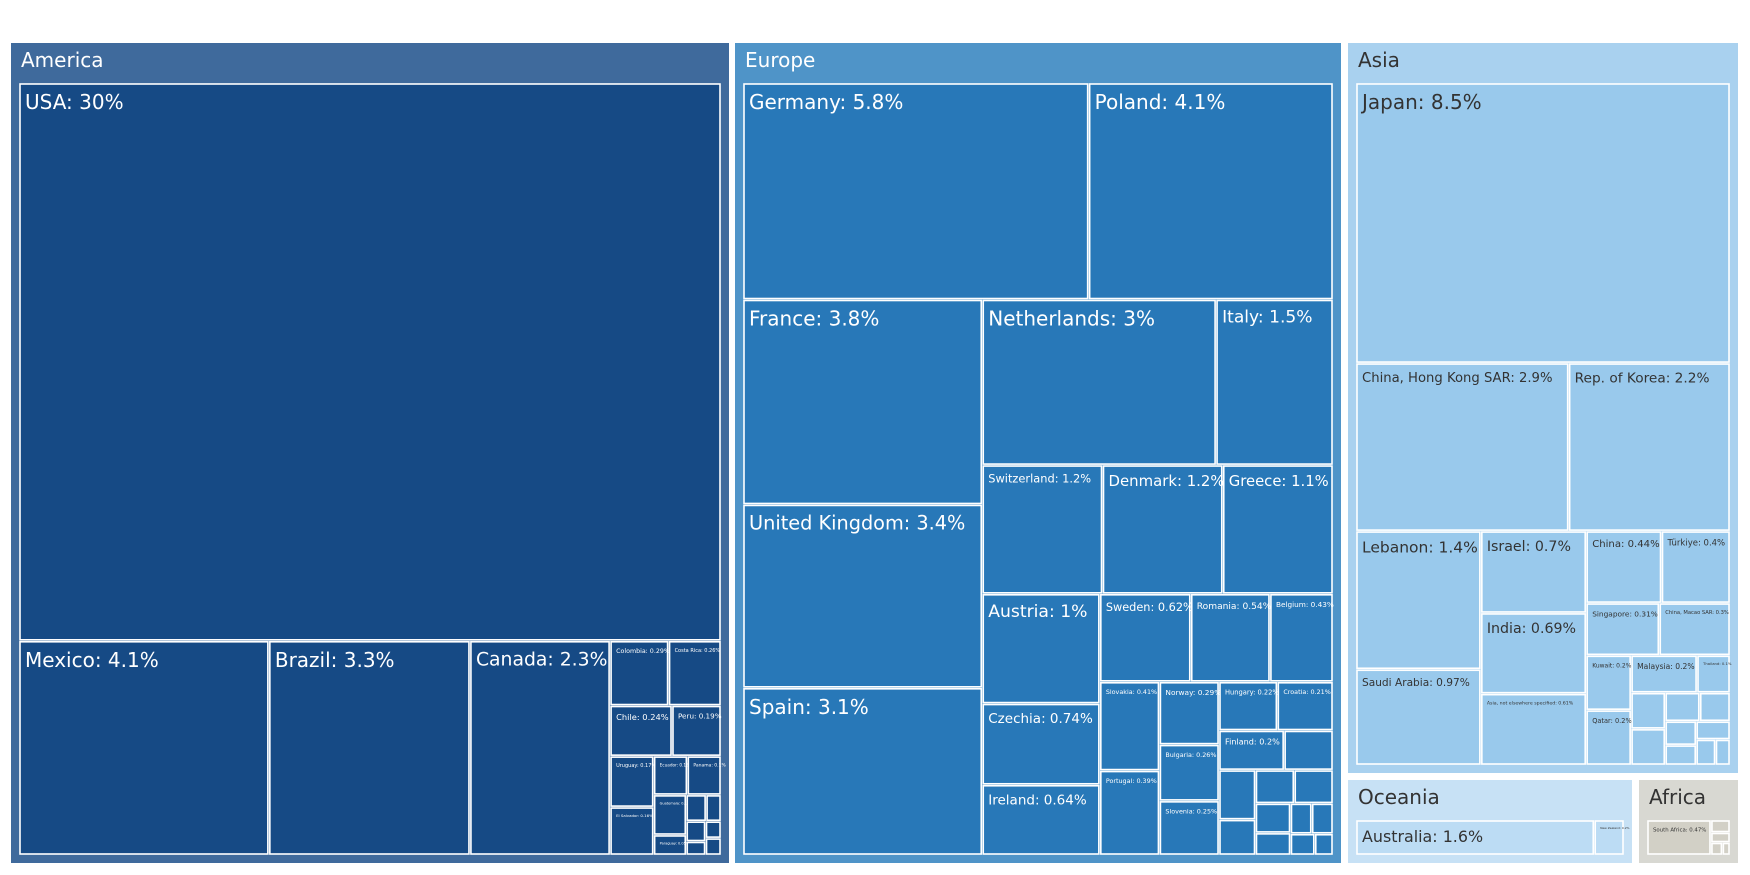 The image size is (1750, 875). I want to click on tile-asia-small-16-rect, so click(1648, 710).